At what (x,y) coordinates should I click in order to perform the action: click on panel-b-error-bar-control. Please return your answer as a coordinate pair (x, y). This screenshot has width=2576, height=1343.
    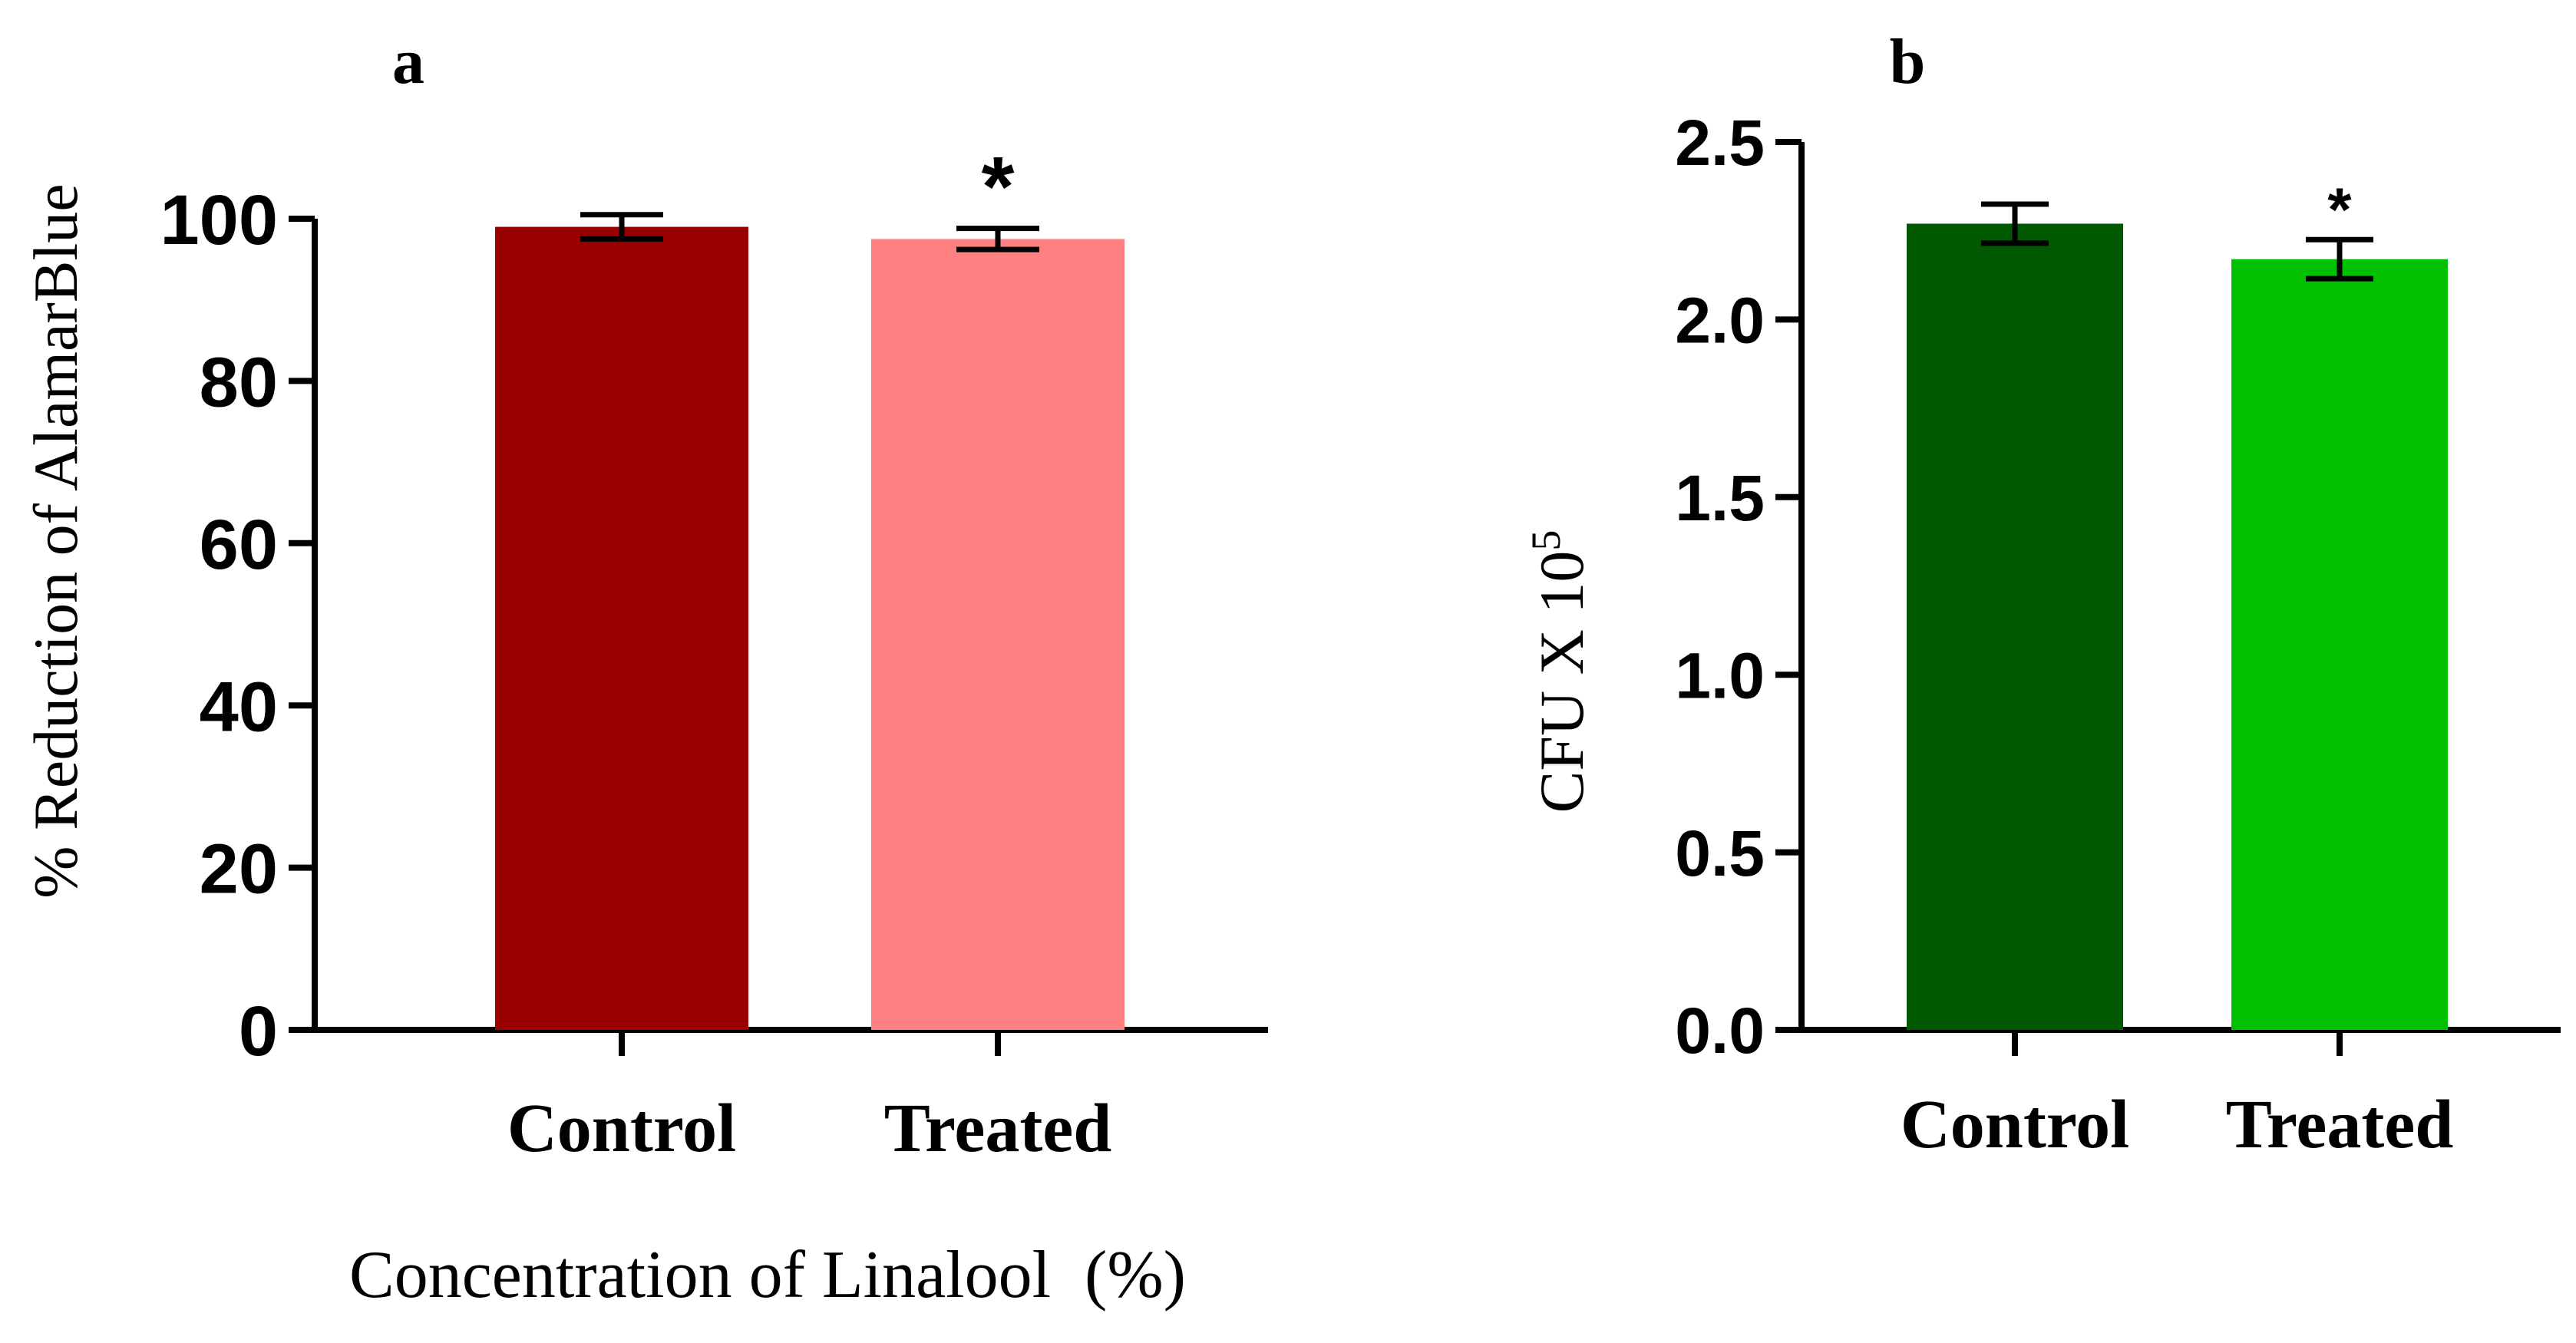
    Looking at the image, I should click on (2015, 224).